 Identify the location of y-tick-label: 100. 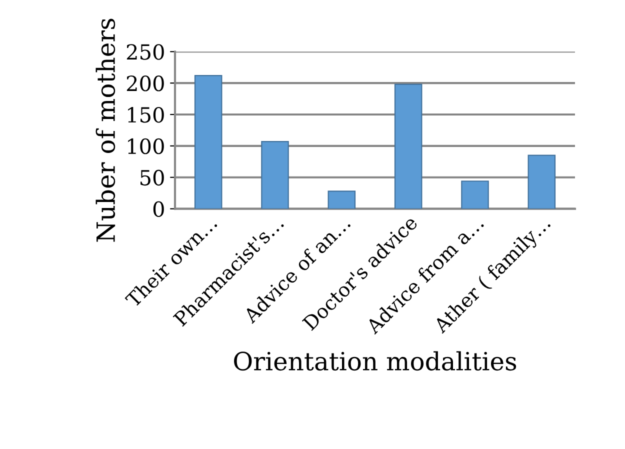
(146, 146).